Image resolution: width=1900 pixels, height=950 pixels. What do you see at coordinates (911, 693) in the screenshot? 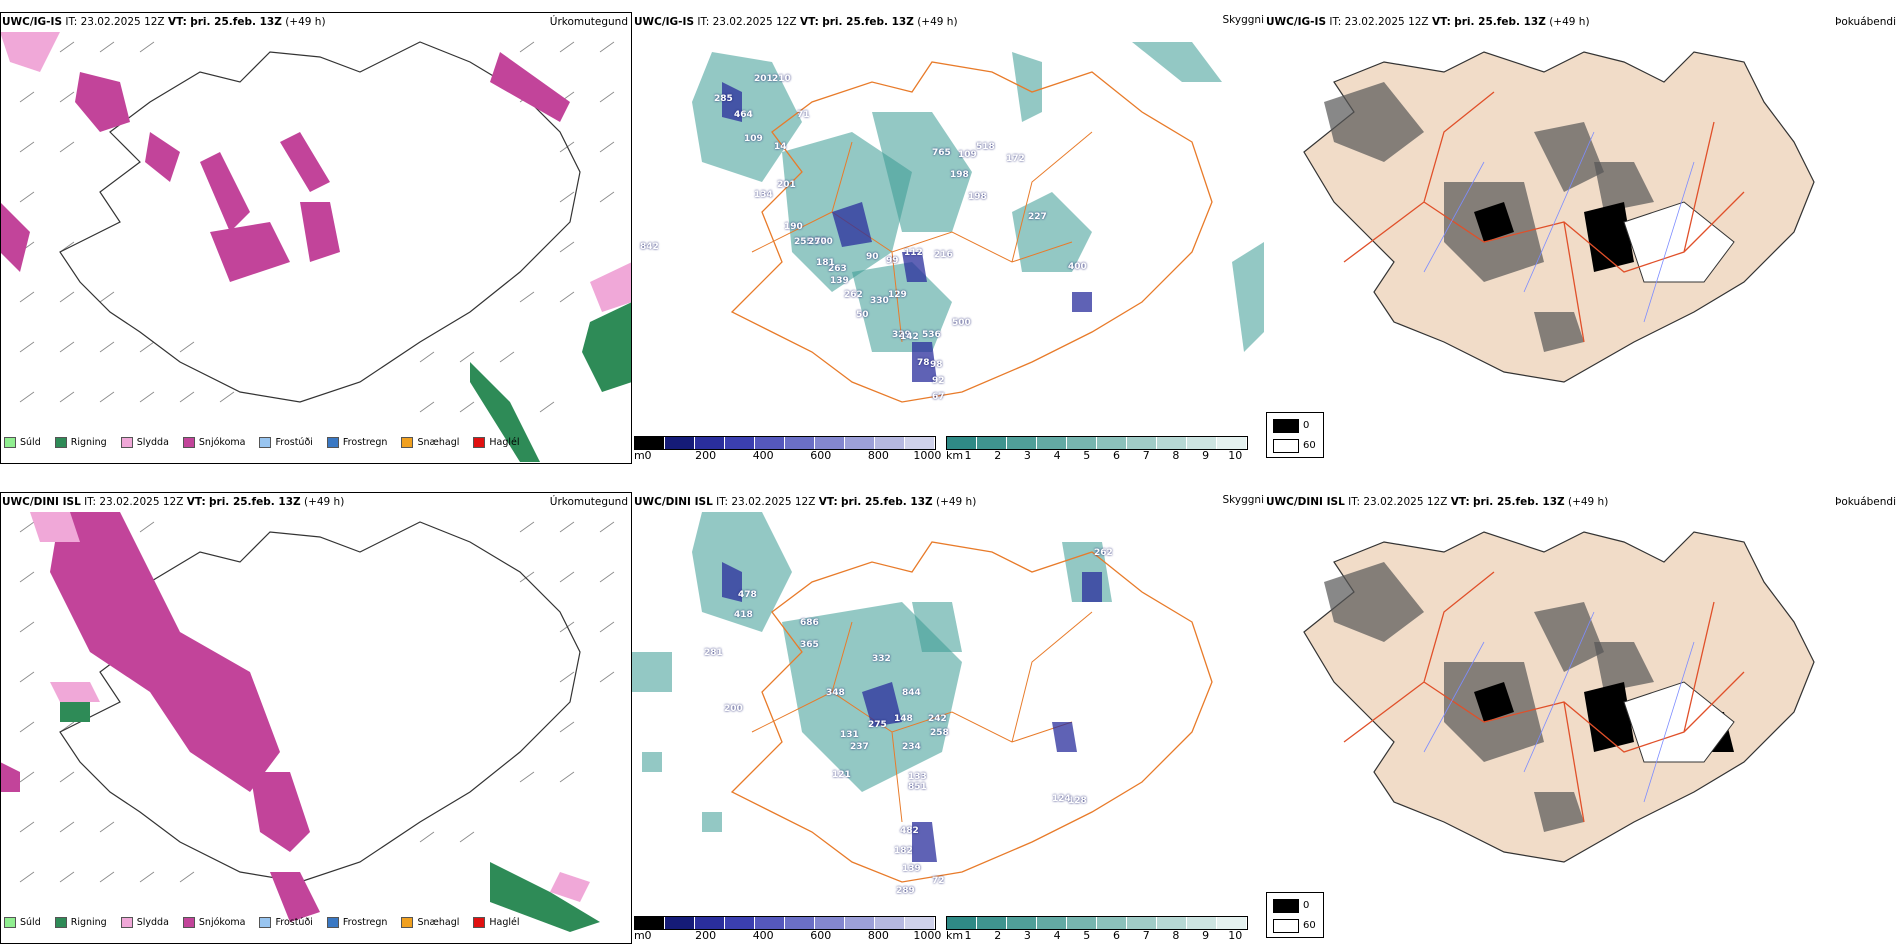
I see `visibility-value-label: 844` at bounding box center [911, 693].